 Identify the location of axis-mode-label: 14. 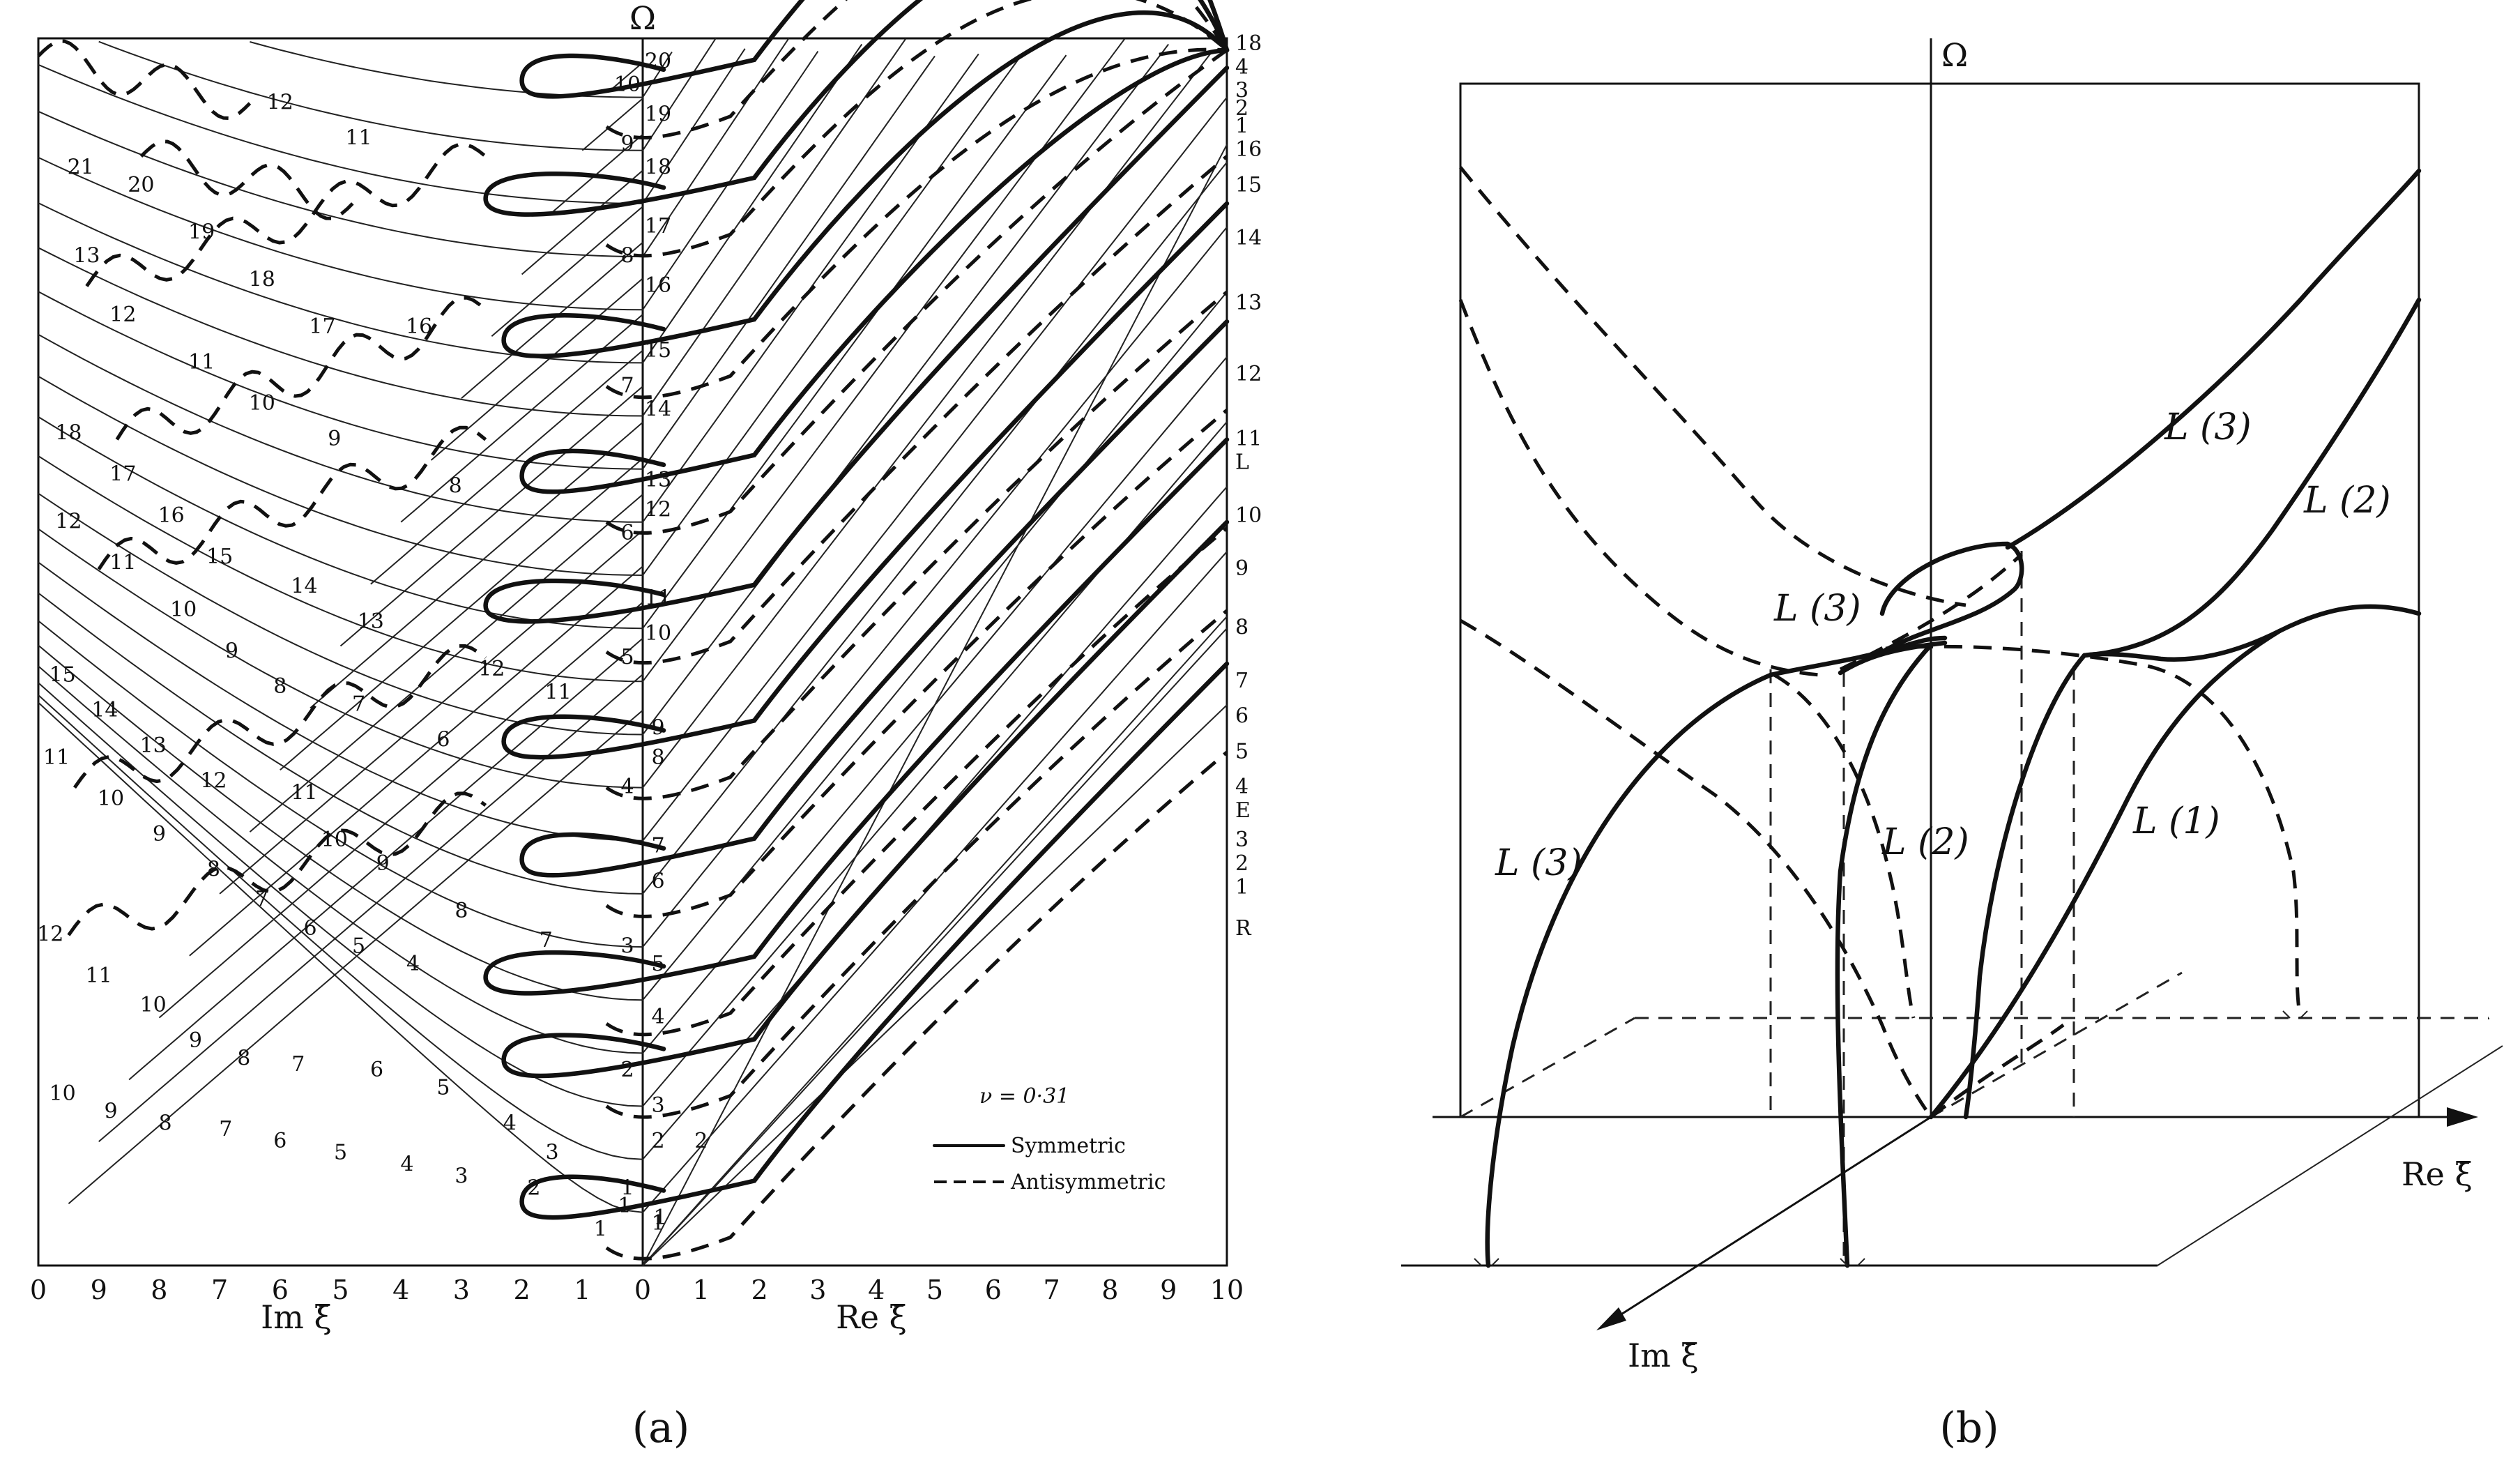
(658, 409).